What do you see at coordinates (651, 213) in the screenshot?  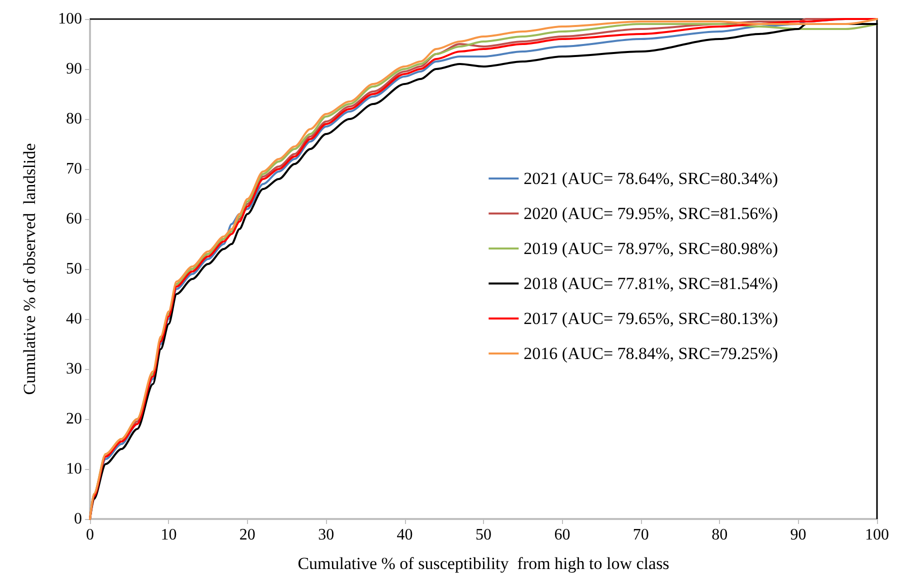 I see `legend-label: 2020 (AUC= 79.95%, SRC=81.56%)` at bounding box center [651, 213].